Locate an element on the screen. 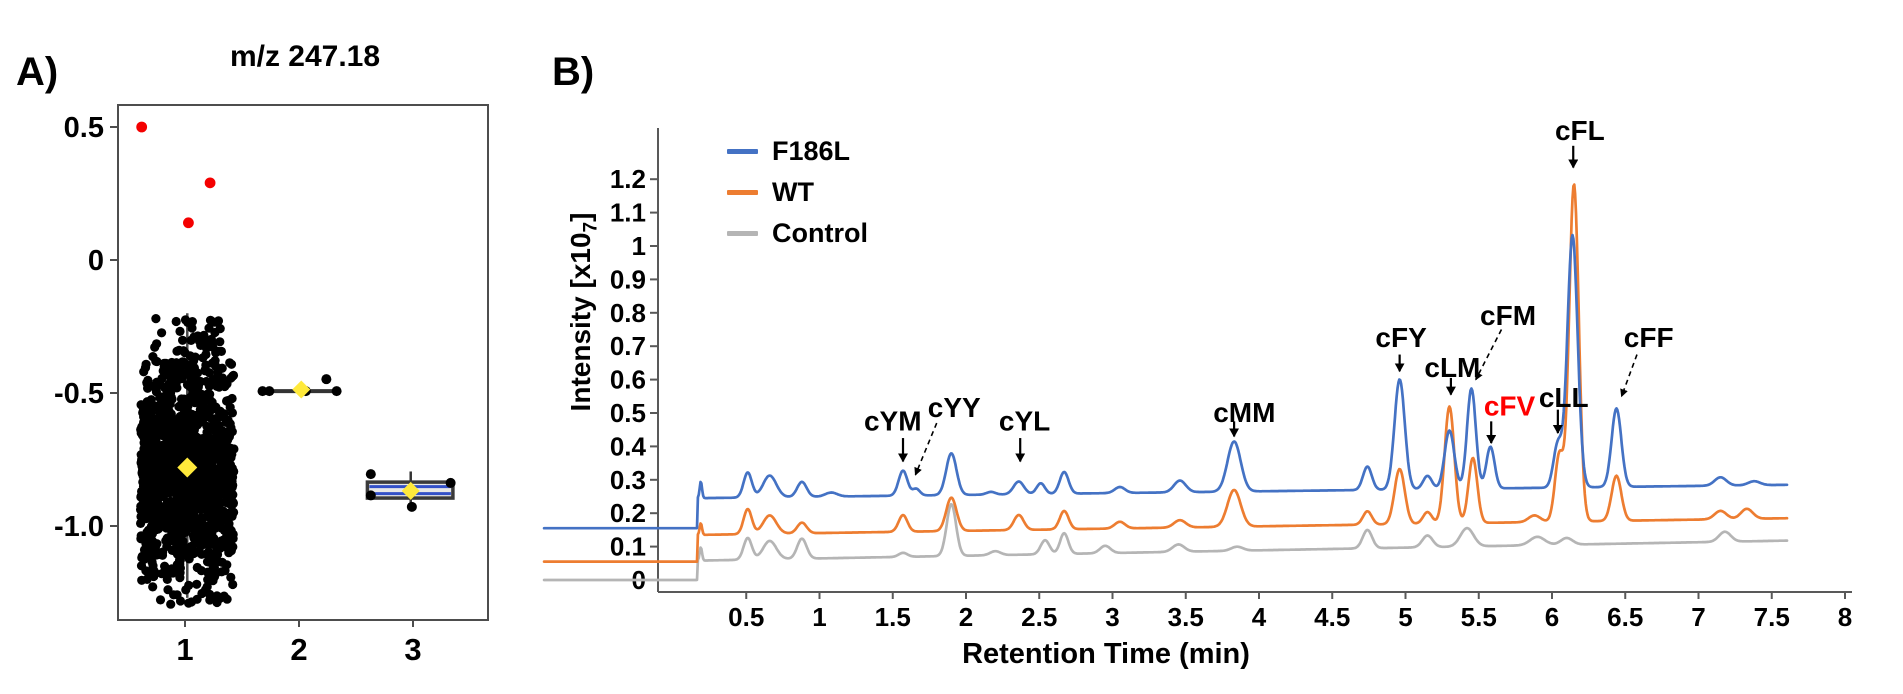 The width and height of the screenshot is (1903, 694). peak-label-cyl: cYL is located at coordinates (1024, 420).